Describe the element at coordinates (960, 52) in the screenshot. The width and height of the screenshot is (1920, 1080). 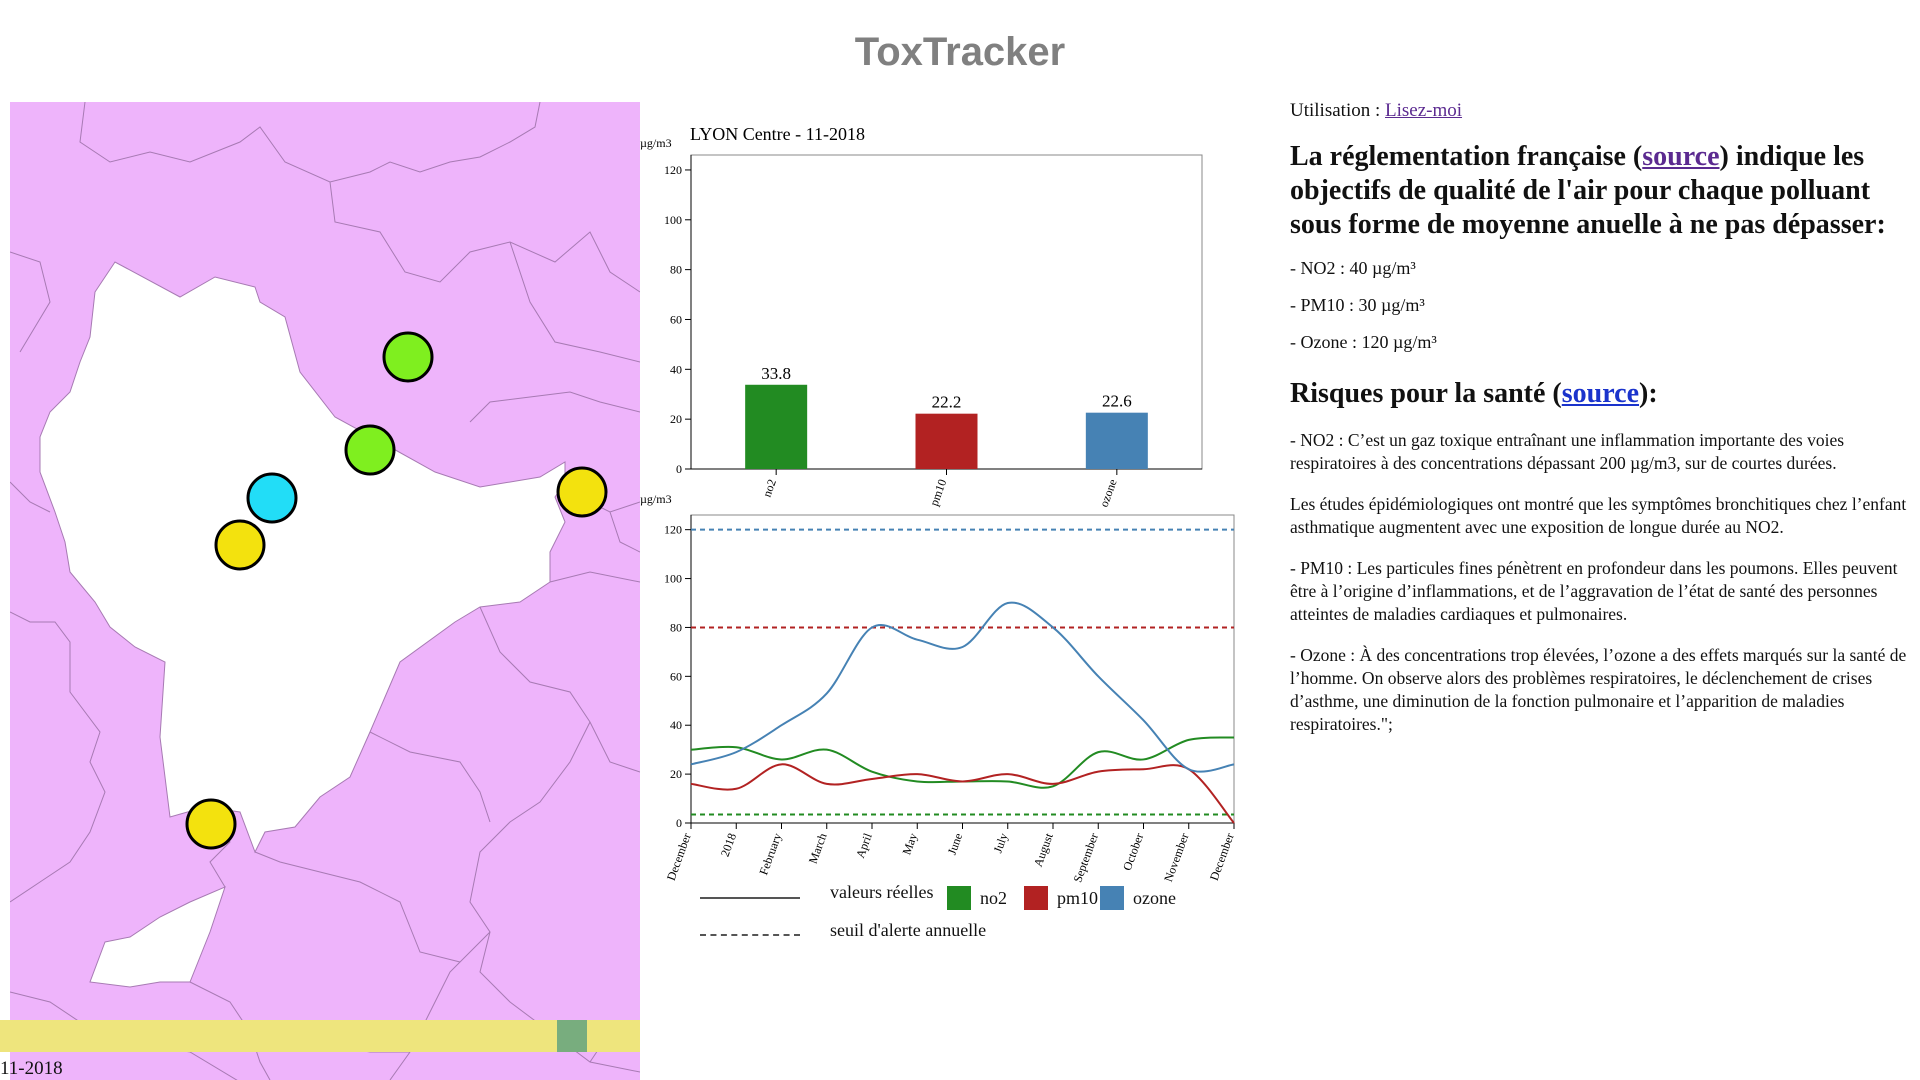
I see `app-title: ToxTracker` at that location.